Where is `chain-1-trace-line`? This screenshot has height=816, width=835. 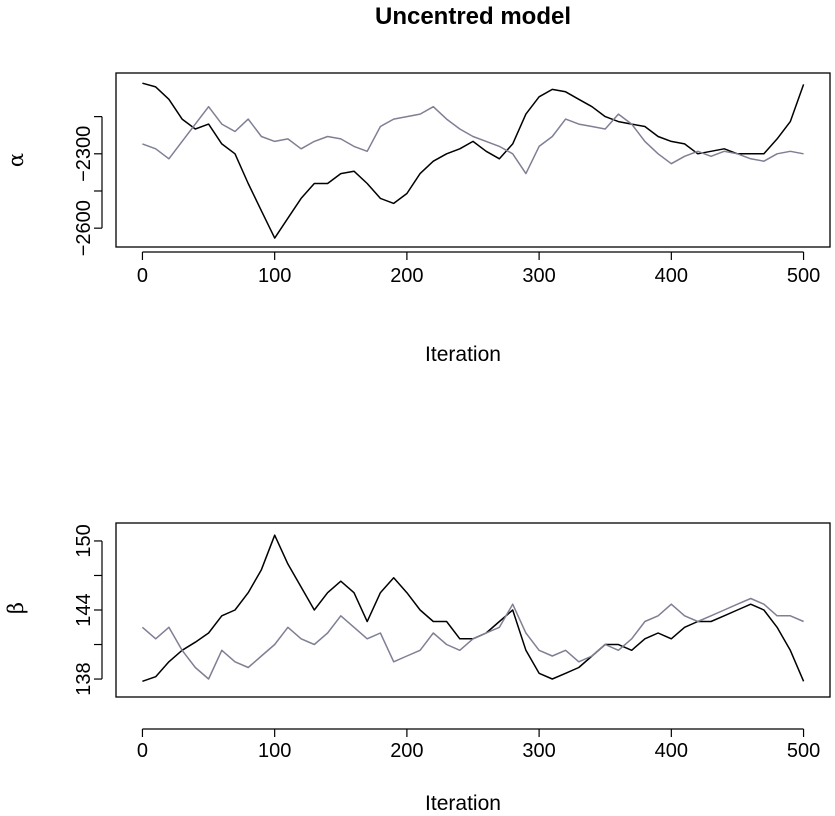 chain-1-trace-line is located at coordinates (473, 608).